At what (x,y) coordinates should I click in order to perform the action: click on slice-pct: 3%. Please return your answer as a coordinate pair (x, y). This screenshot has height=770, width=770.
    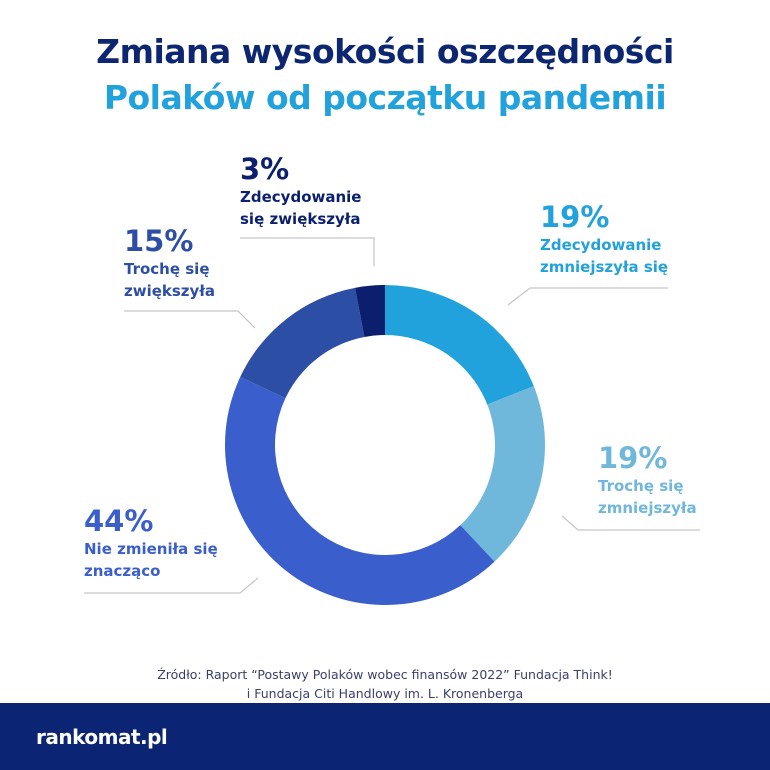
    Looking at the image, I should click on (265, 169).